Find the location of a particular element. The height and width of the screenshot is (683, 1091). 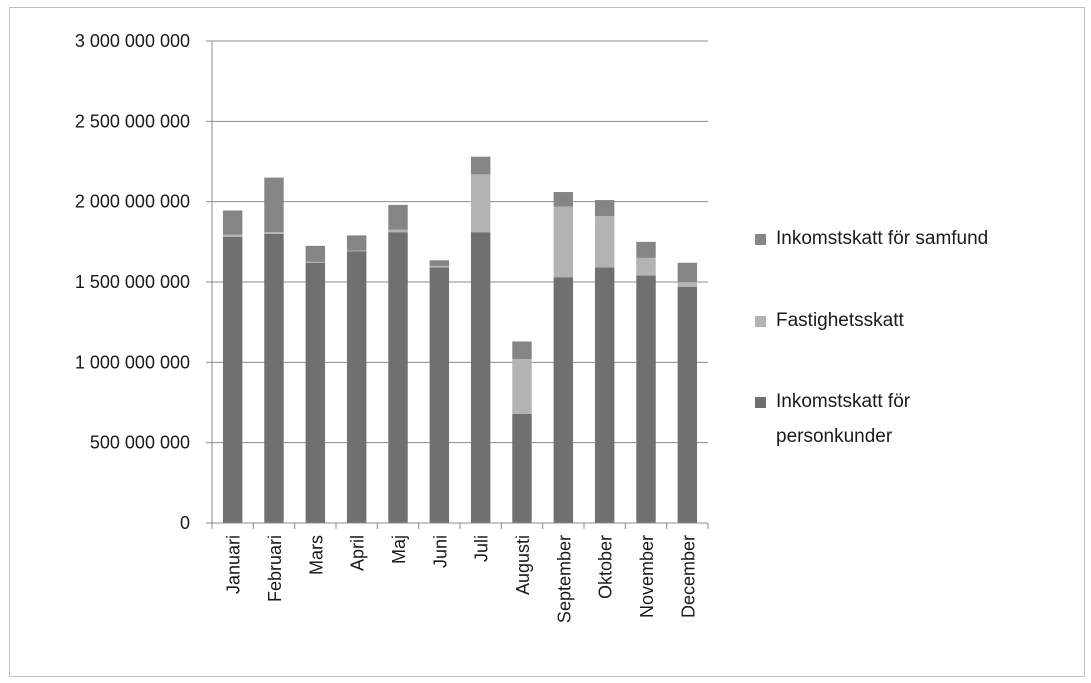

bar-segment-2-mars is located at coordinates (315, 262).